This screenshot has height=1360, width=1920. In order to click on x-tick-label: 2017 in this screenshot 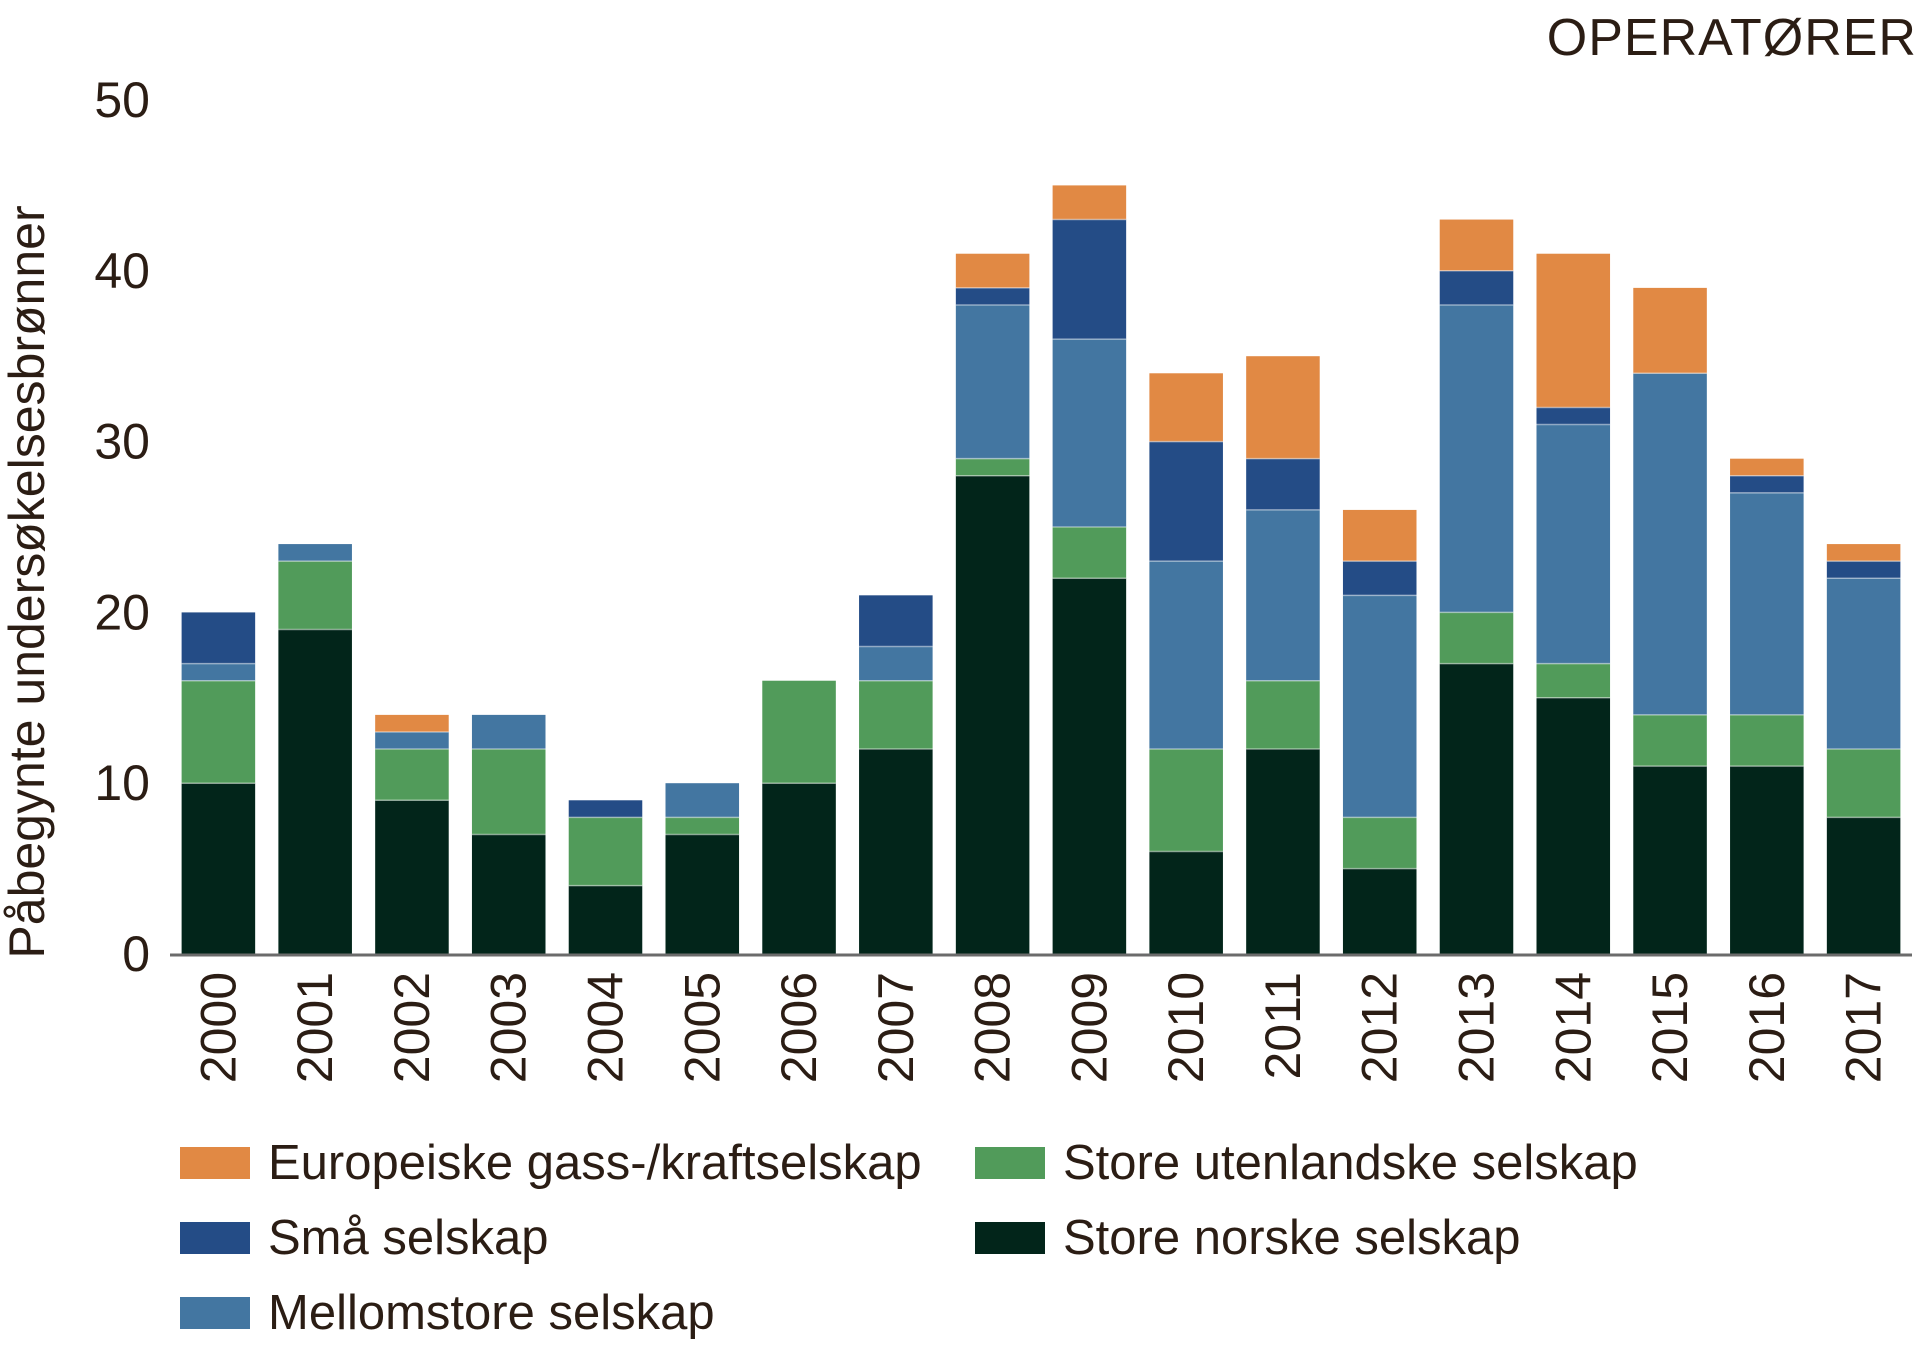, I will do `click(1864, 1027)`.